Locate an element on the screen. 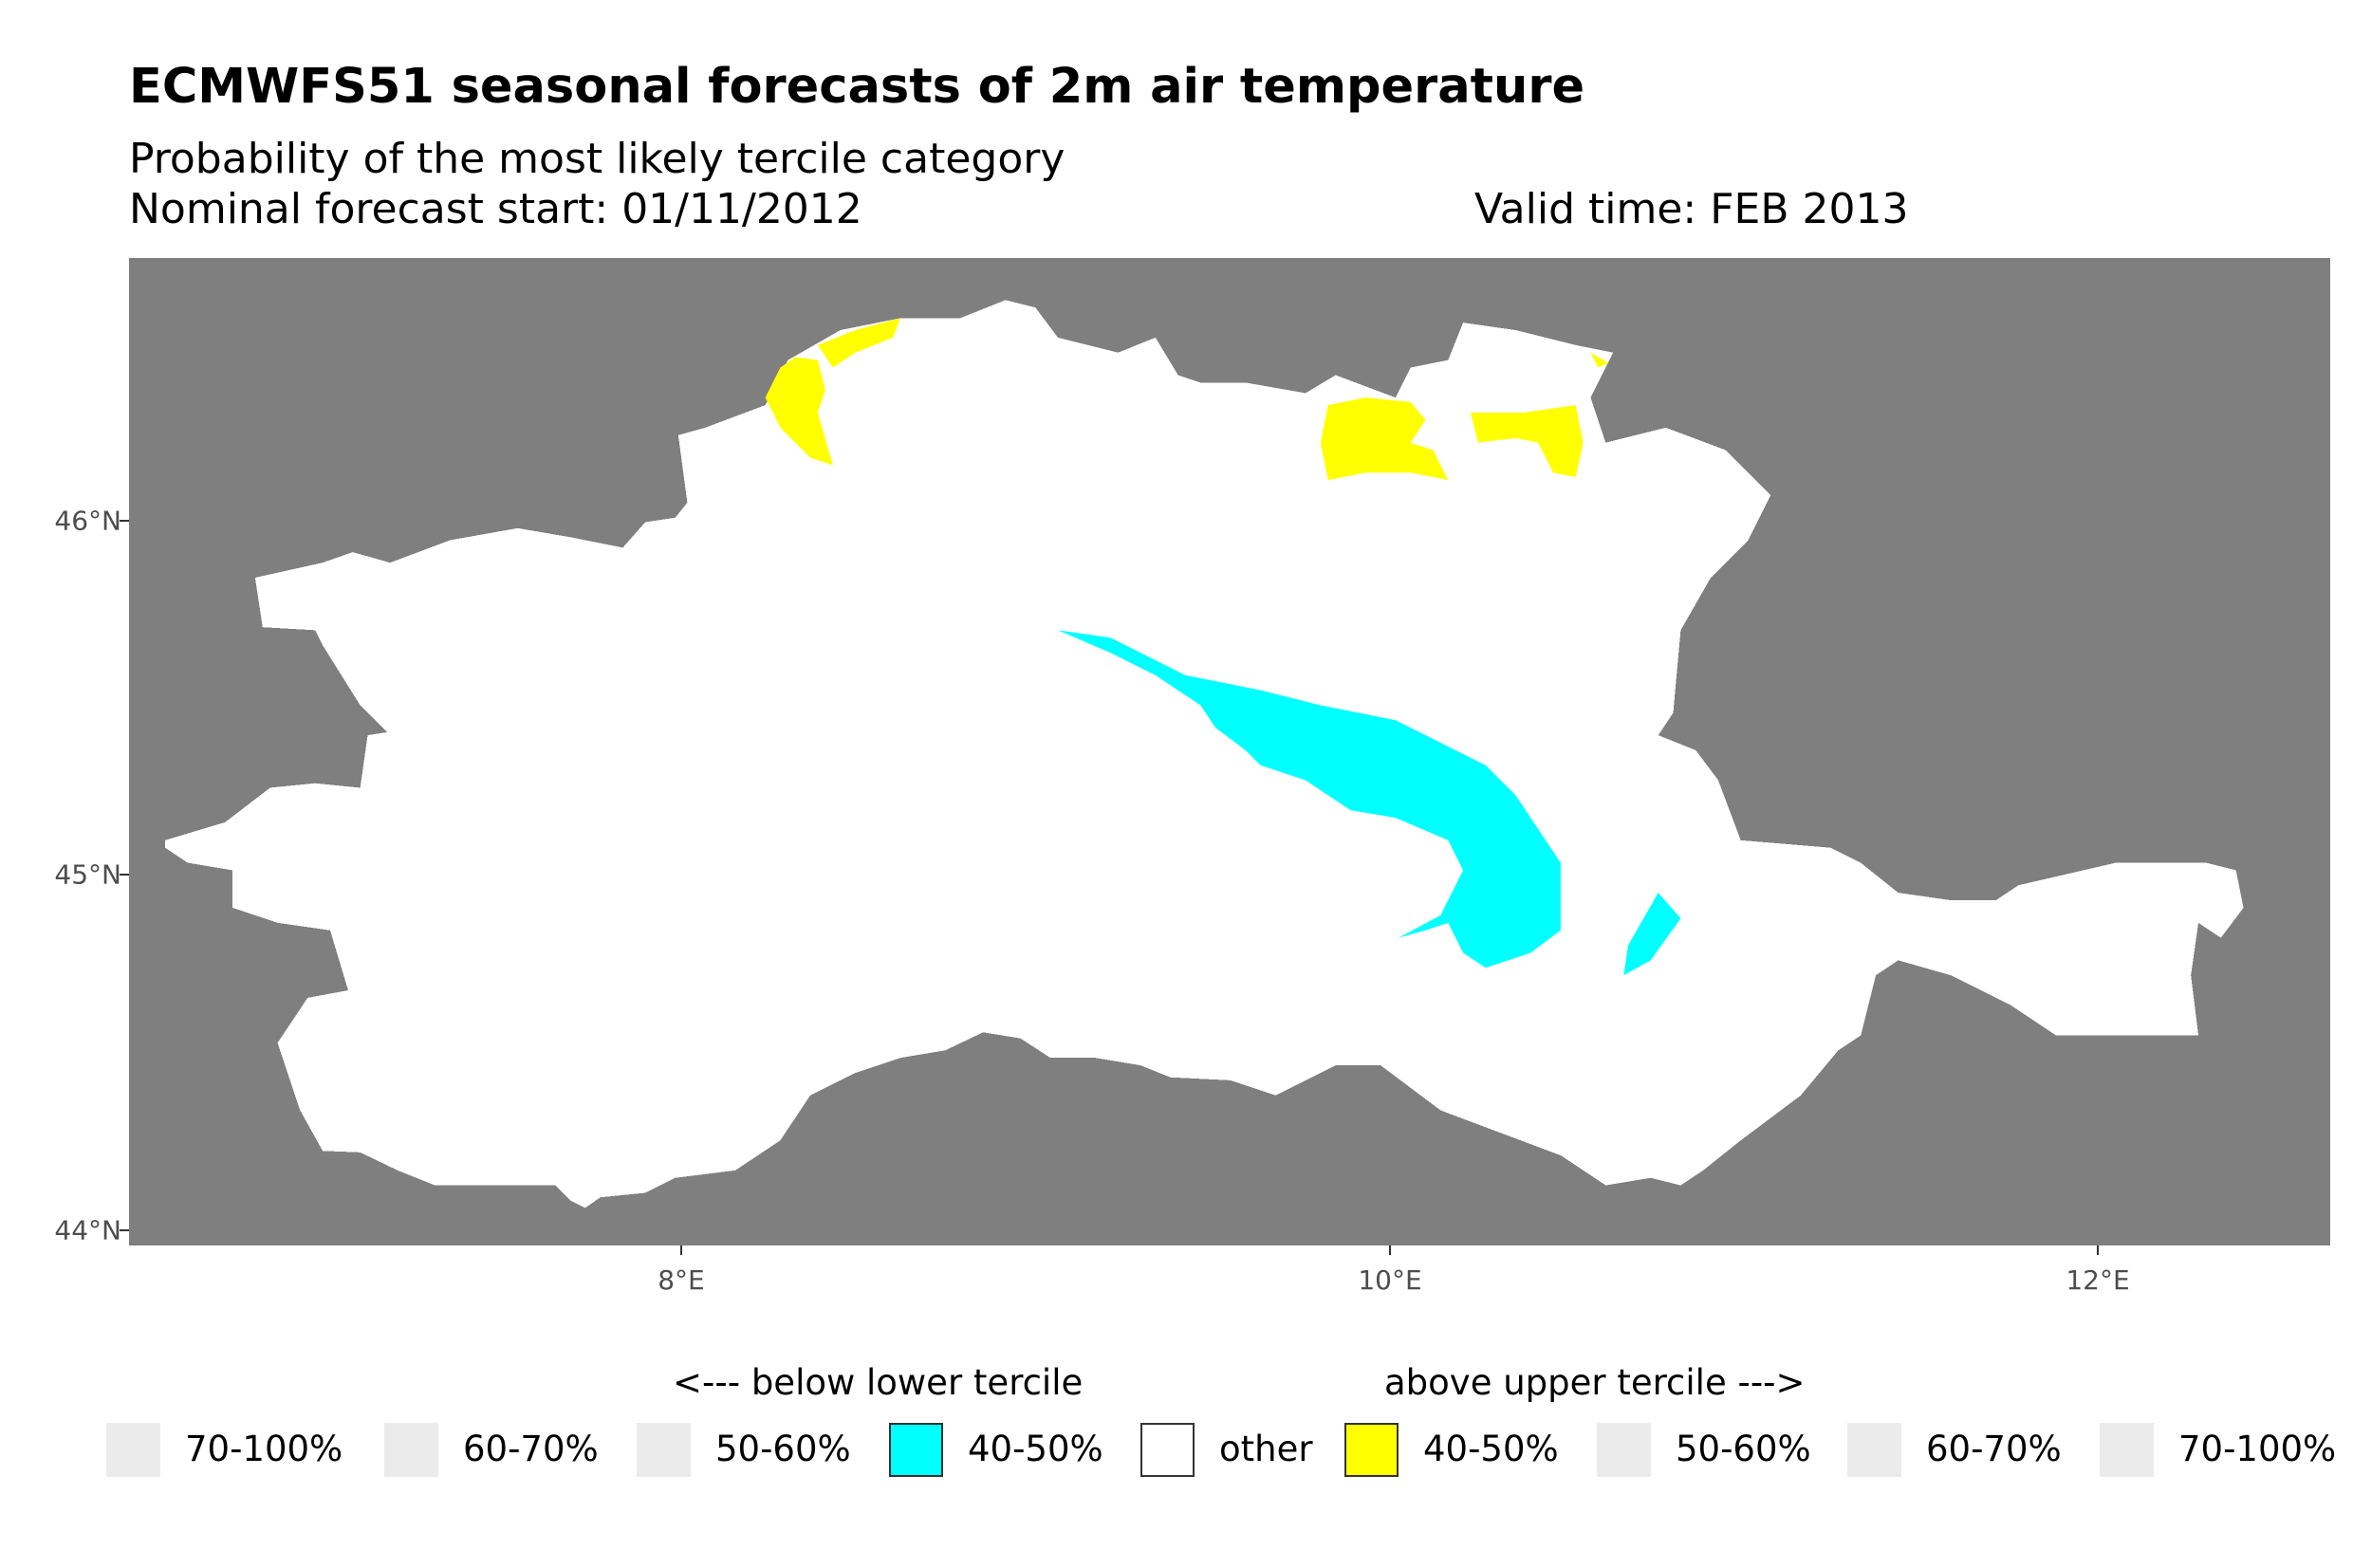 The width and height of the screenshot is (2353, 1568). forecast-start: Nominal forecast start: 01/11/2012 is located at coordinates (496, 209).